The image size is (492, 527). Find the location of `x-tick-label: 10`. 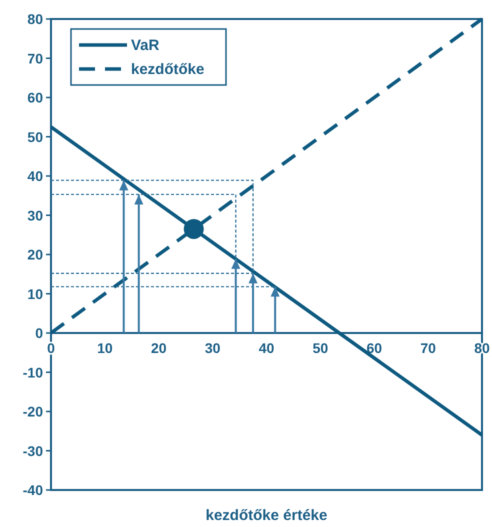

x-tick-label: 10 is located at coordinates (105, 348).